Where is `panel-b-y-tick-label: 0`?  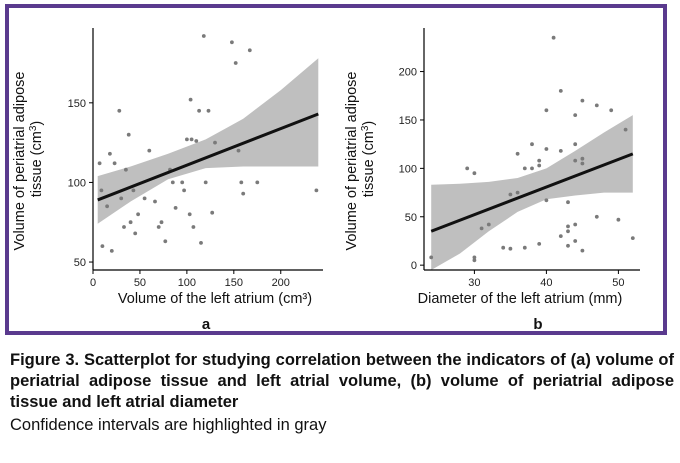 panel-b-y-tick-label: 0 is located at coordinates (414, 266).